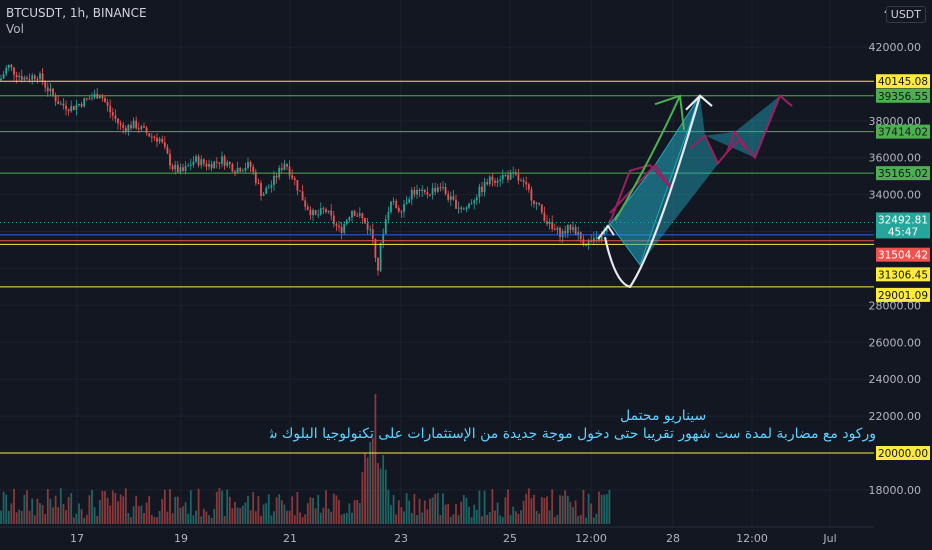 This screenshot has height=550, width=932. I want to click on x-tick-label: 19, so click(181, 538).